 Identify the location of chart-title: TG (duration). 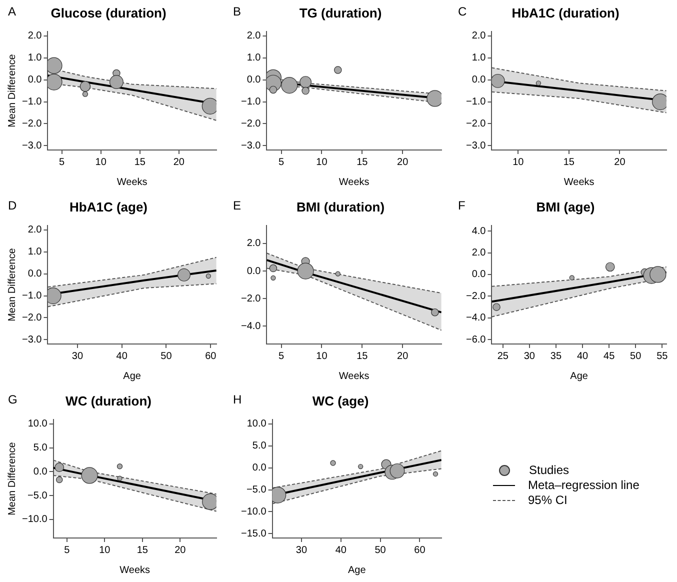
(340, 12).